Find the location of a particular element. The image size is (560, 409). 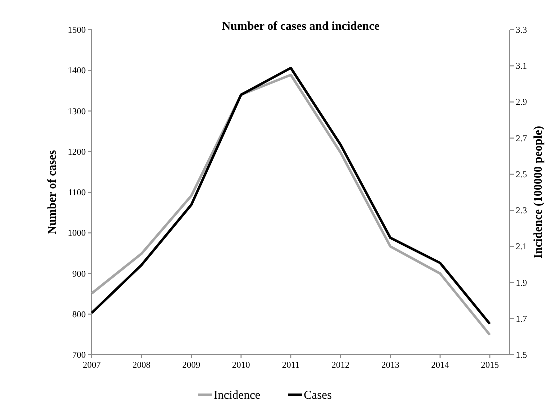

x-tick-label: 2010 is located at coordinates (241, 365).